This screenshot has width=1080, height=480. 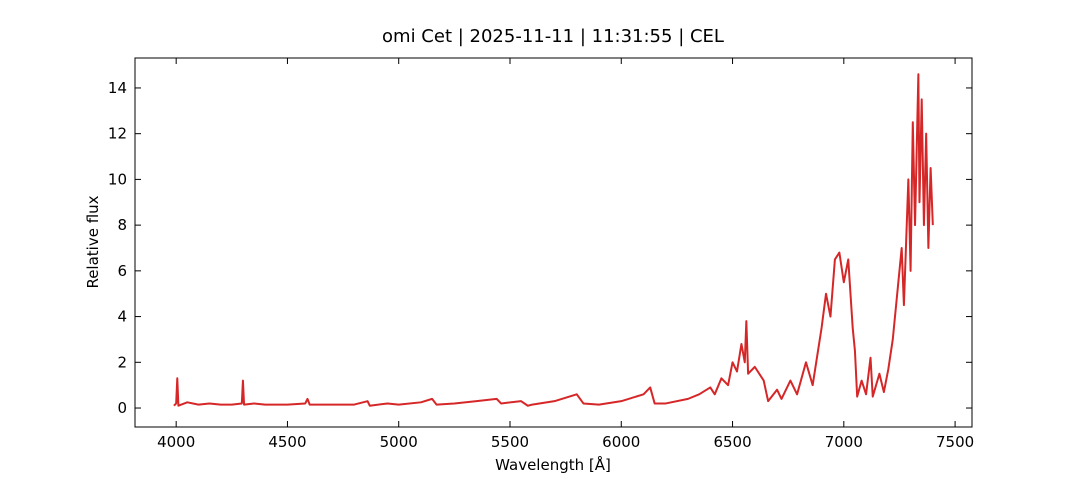 What do you see at coordinates (287, 442) in the screenshot?
I see `x-tick-label: 4500` at bounding box center [287, 442].